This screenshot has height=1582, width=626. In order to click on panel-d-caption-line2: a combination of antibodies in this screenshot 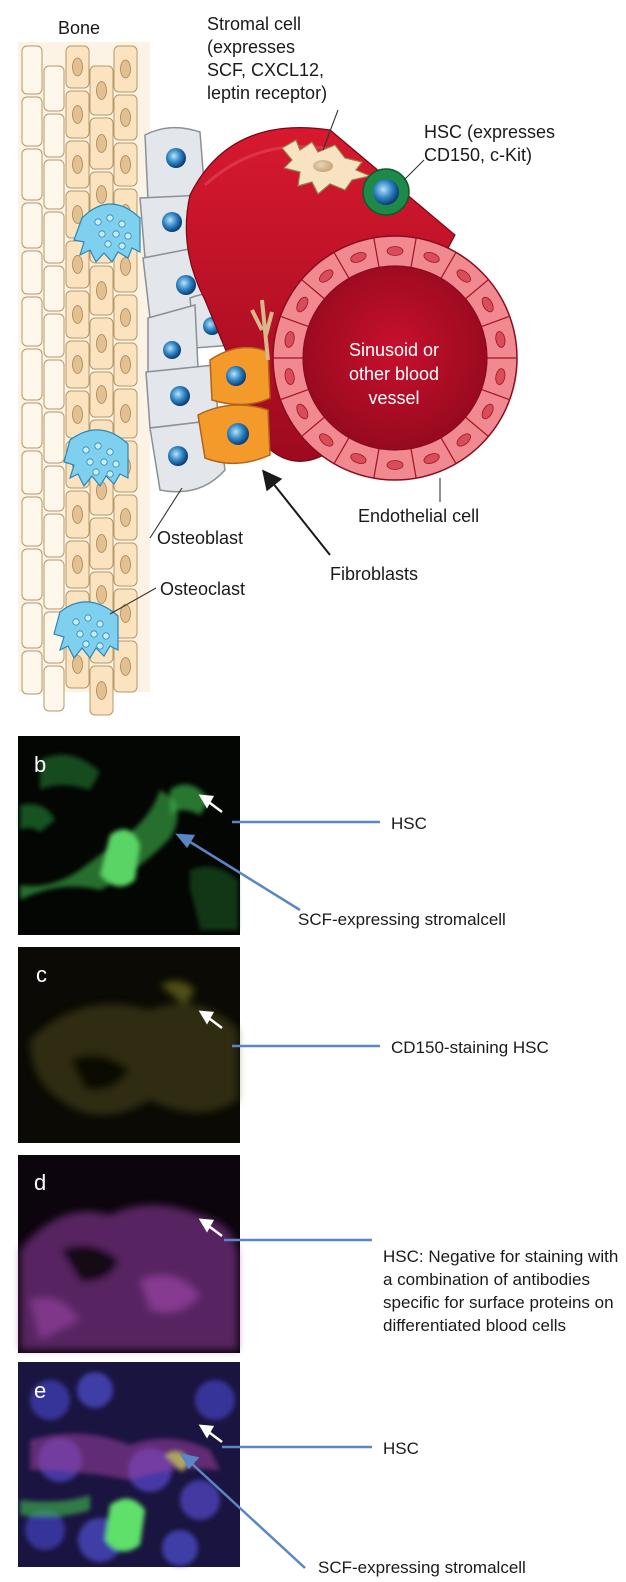, I will do `click(486, 1279)`.